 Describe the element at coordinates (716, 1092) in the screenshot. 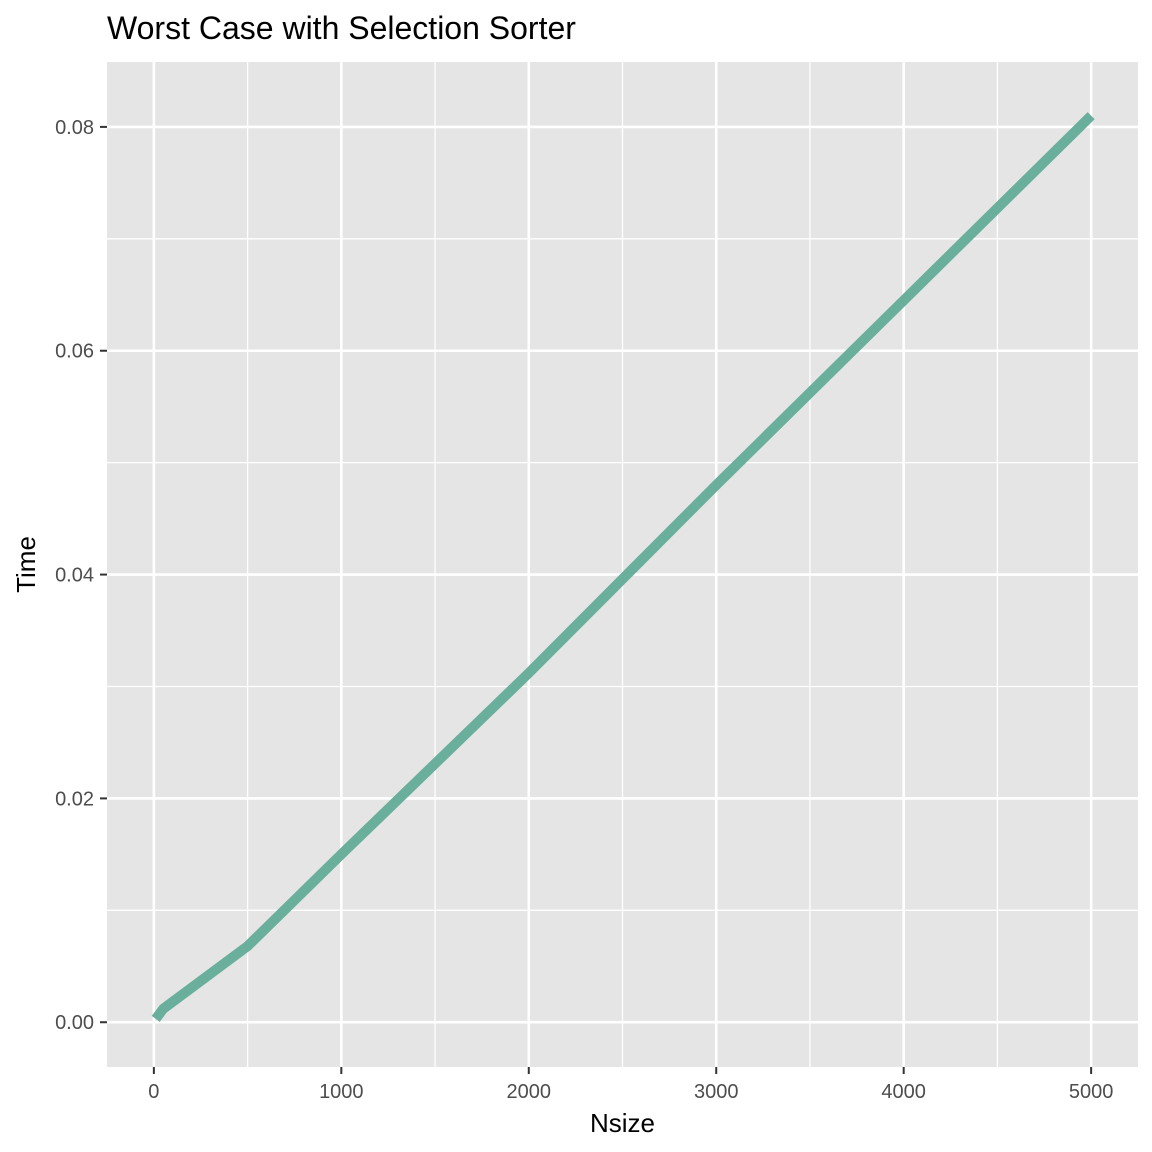

I see `x-tick-label: 3000` at that location.